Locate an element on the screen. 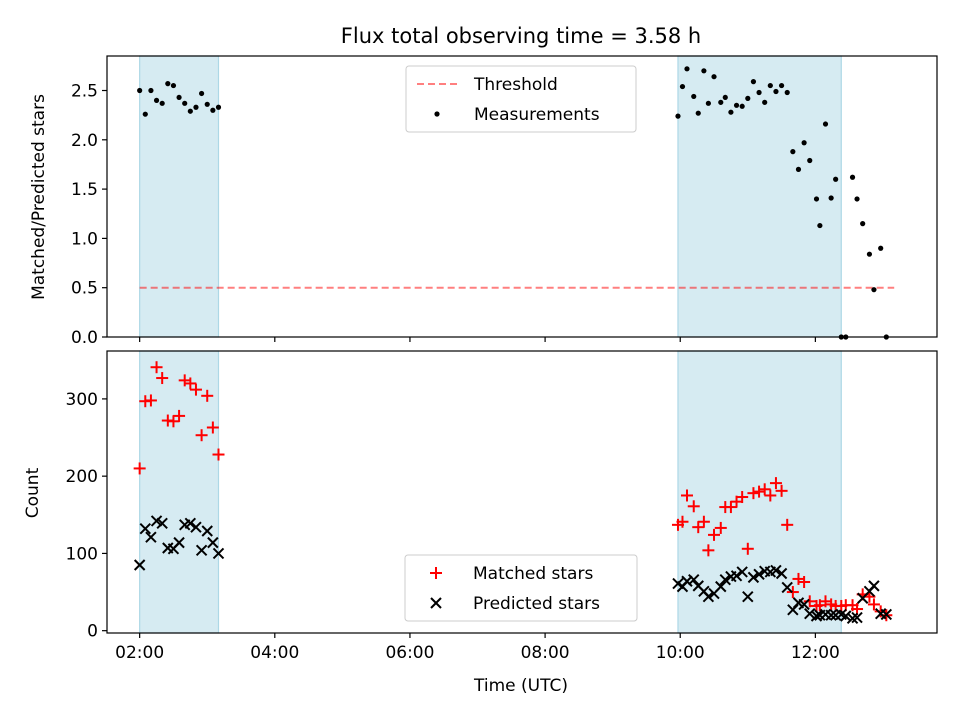 This screenshot has height=720, width=960. predicted-stars-series is located at coordinates (513, 570).